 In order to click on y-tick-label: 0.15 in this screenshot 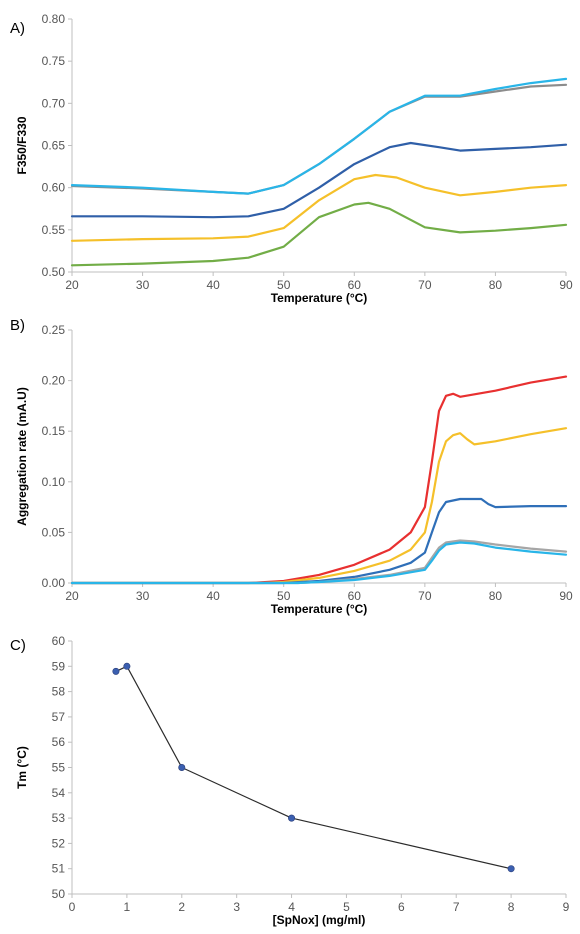, I will do `click(54, 431)`.